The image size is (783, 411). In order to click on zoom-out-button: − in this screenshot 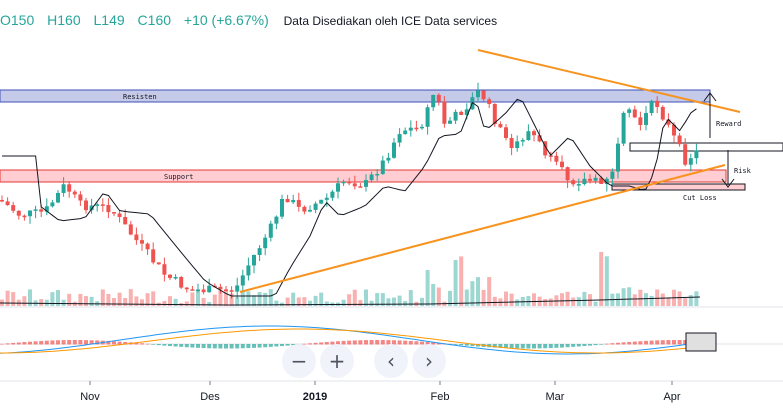, I will do `click(299, 361)`.